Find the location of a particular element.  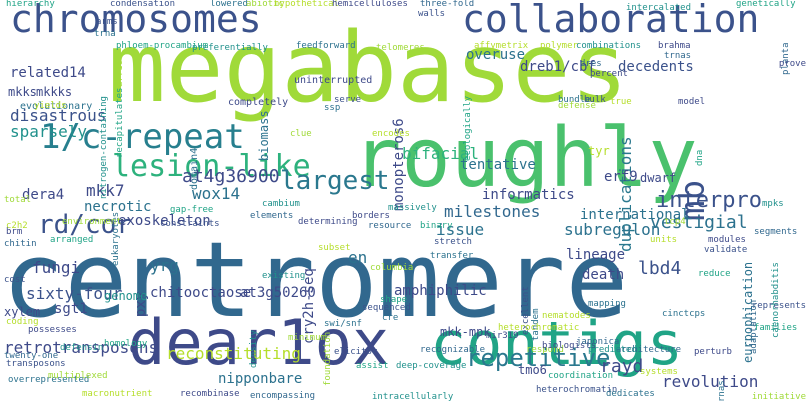

word: domain4 is located at coordinates (194, 168).